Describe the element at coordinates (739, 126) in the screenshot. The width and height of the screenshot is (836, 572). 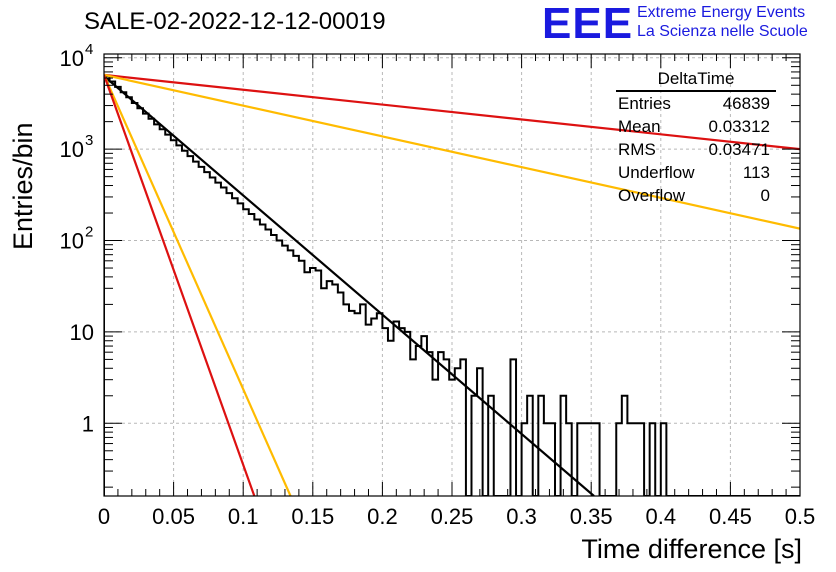
I see `stats-value: 0.03312` at that location.